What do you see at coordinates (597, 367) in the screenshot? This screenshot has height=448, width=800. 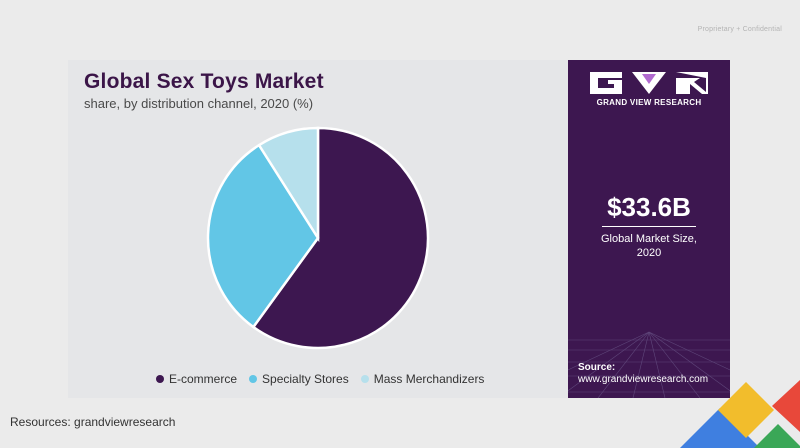 I see `source-label: Source:` at bounding box center [597, 367].